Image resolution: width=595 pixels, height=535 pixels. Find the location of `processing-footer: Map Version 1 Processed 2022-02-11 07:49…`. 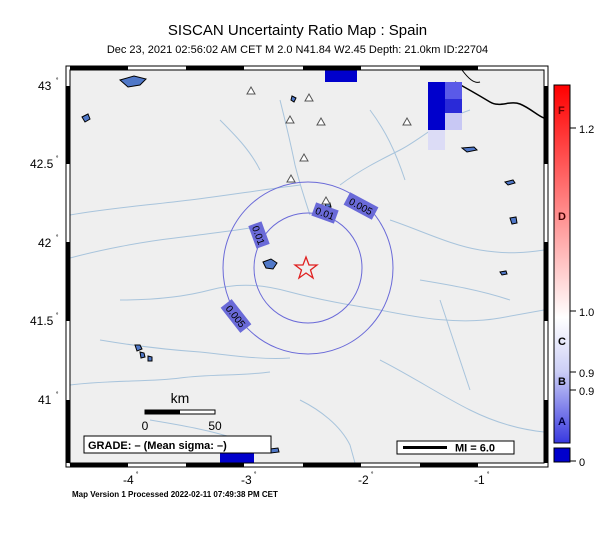

processing-footer: Map Version 1 Processed 2022-02-11 07:49… is located at coordinates (175, 494).